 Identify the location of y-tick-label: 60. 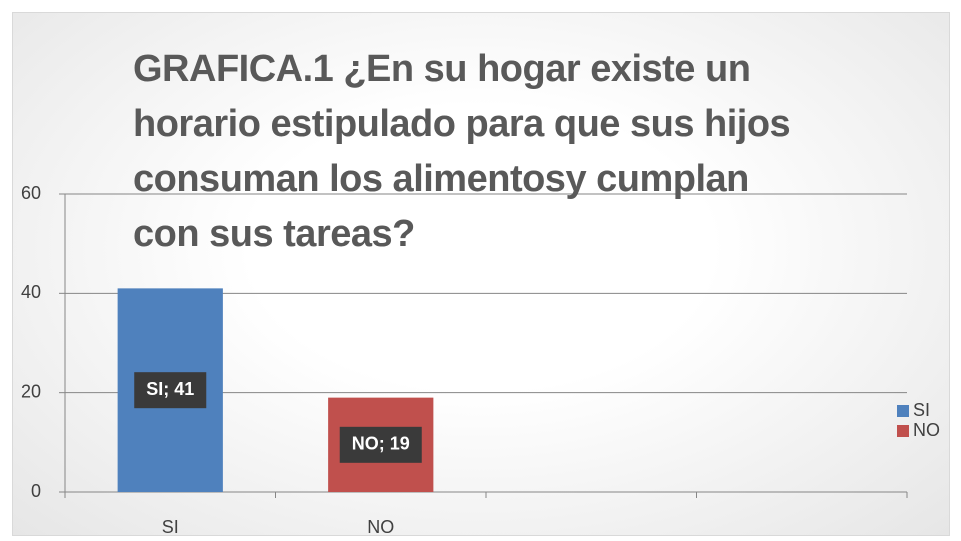
(31, 193).